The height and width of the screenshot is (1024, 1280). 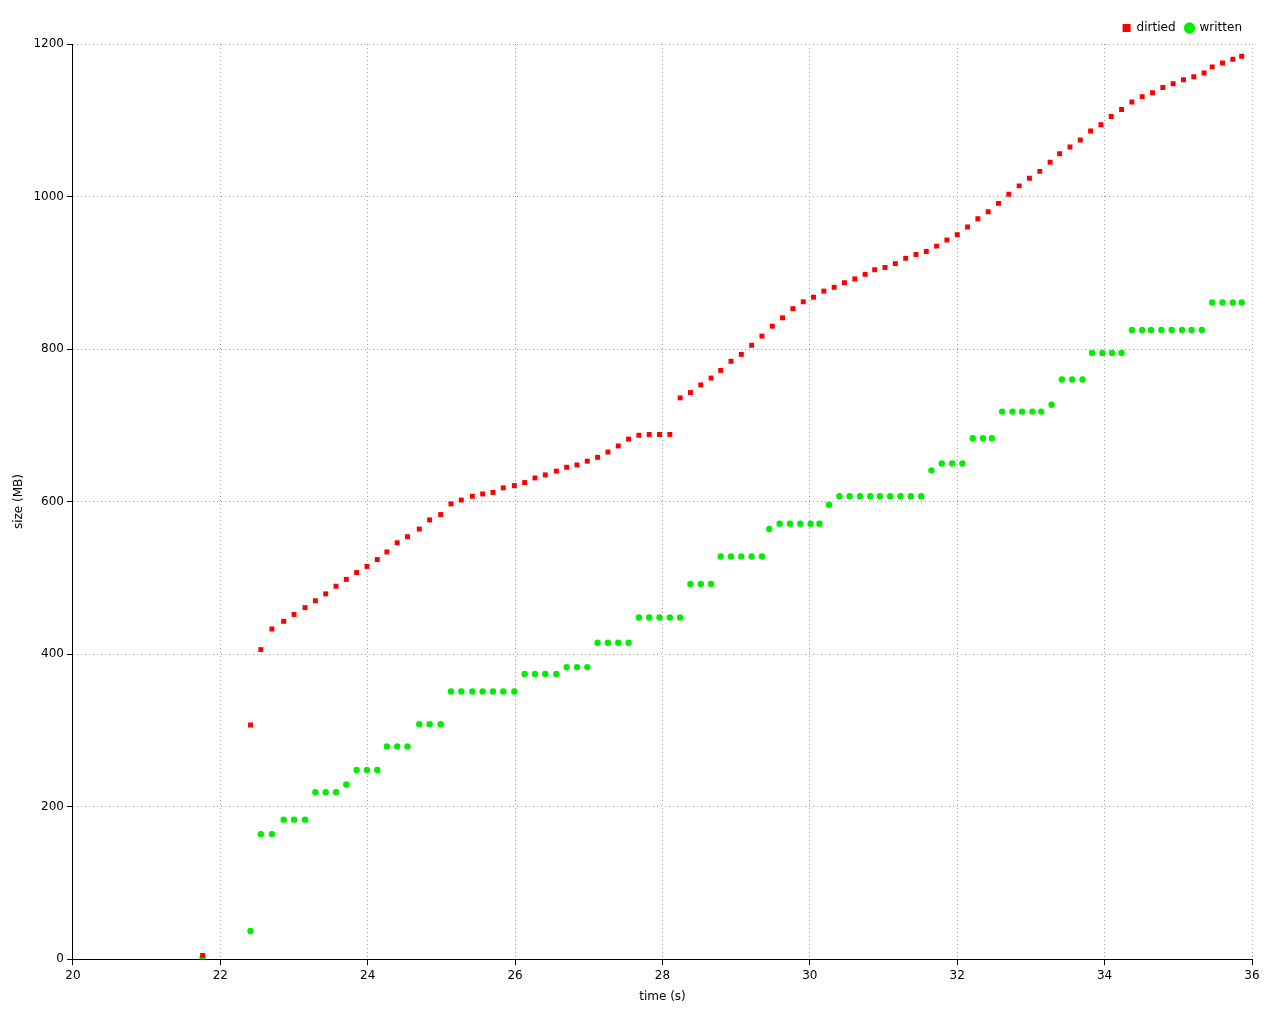 What do you see at coordinates (52, 348) in the screenshot?
I see `y-tick-label: 800` at bounding box center [52, 348].